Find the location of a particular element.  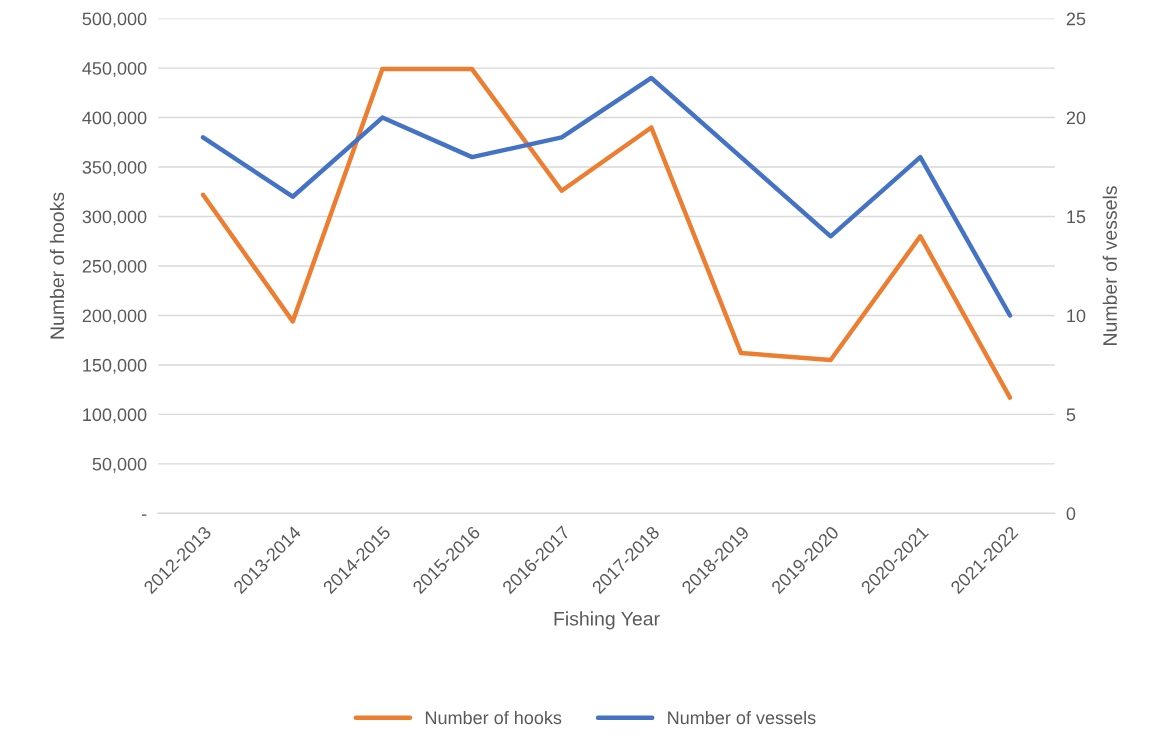

y-tick-label: 150,000 is located at coordinates (115, 366).